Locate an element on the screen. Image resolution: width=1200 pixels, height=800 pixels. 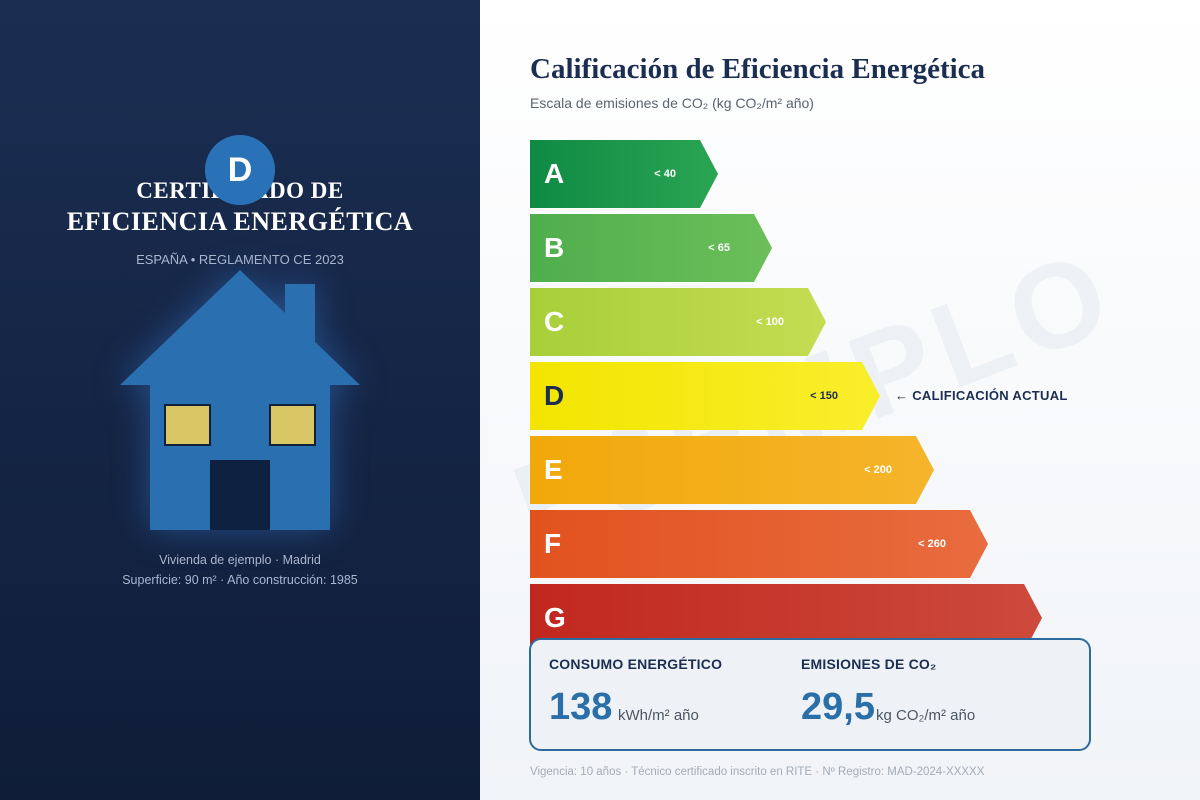
rating-letter-c: C is located at coordinates (554, 321).